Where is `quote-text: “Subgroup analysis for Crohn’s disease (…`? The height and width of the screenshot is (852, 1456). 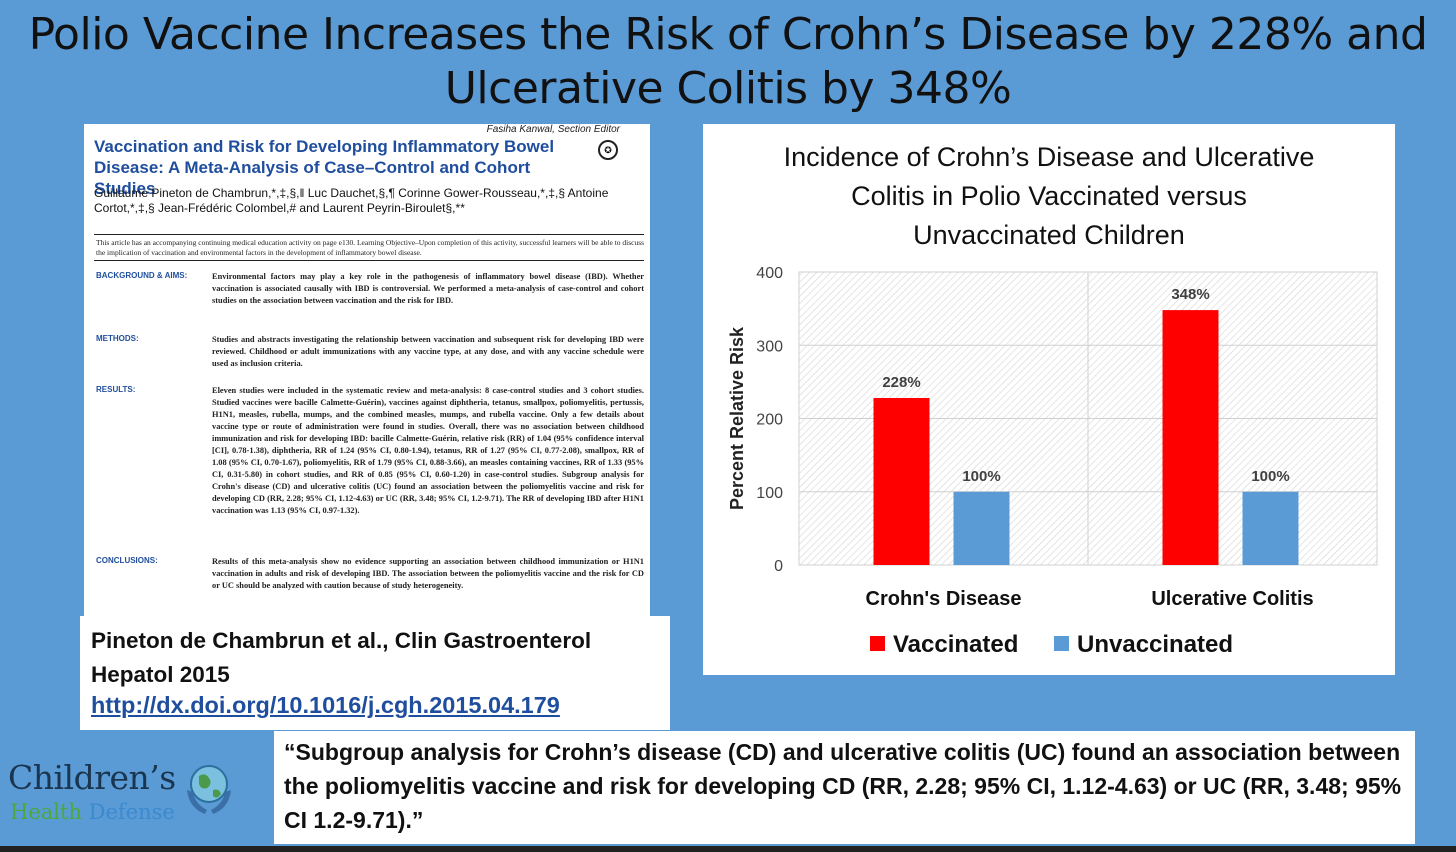
quote-text: “Subgroup analysis for Crohn’s disease (… is located at coordinates (843, 786).